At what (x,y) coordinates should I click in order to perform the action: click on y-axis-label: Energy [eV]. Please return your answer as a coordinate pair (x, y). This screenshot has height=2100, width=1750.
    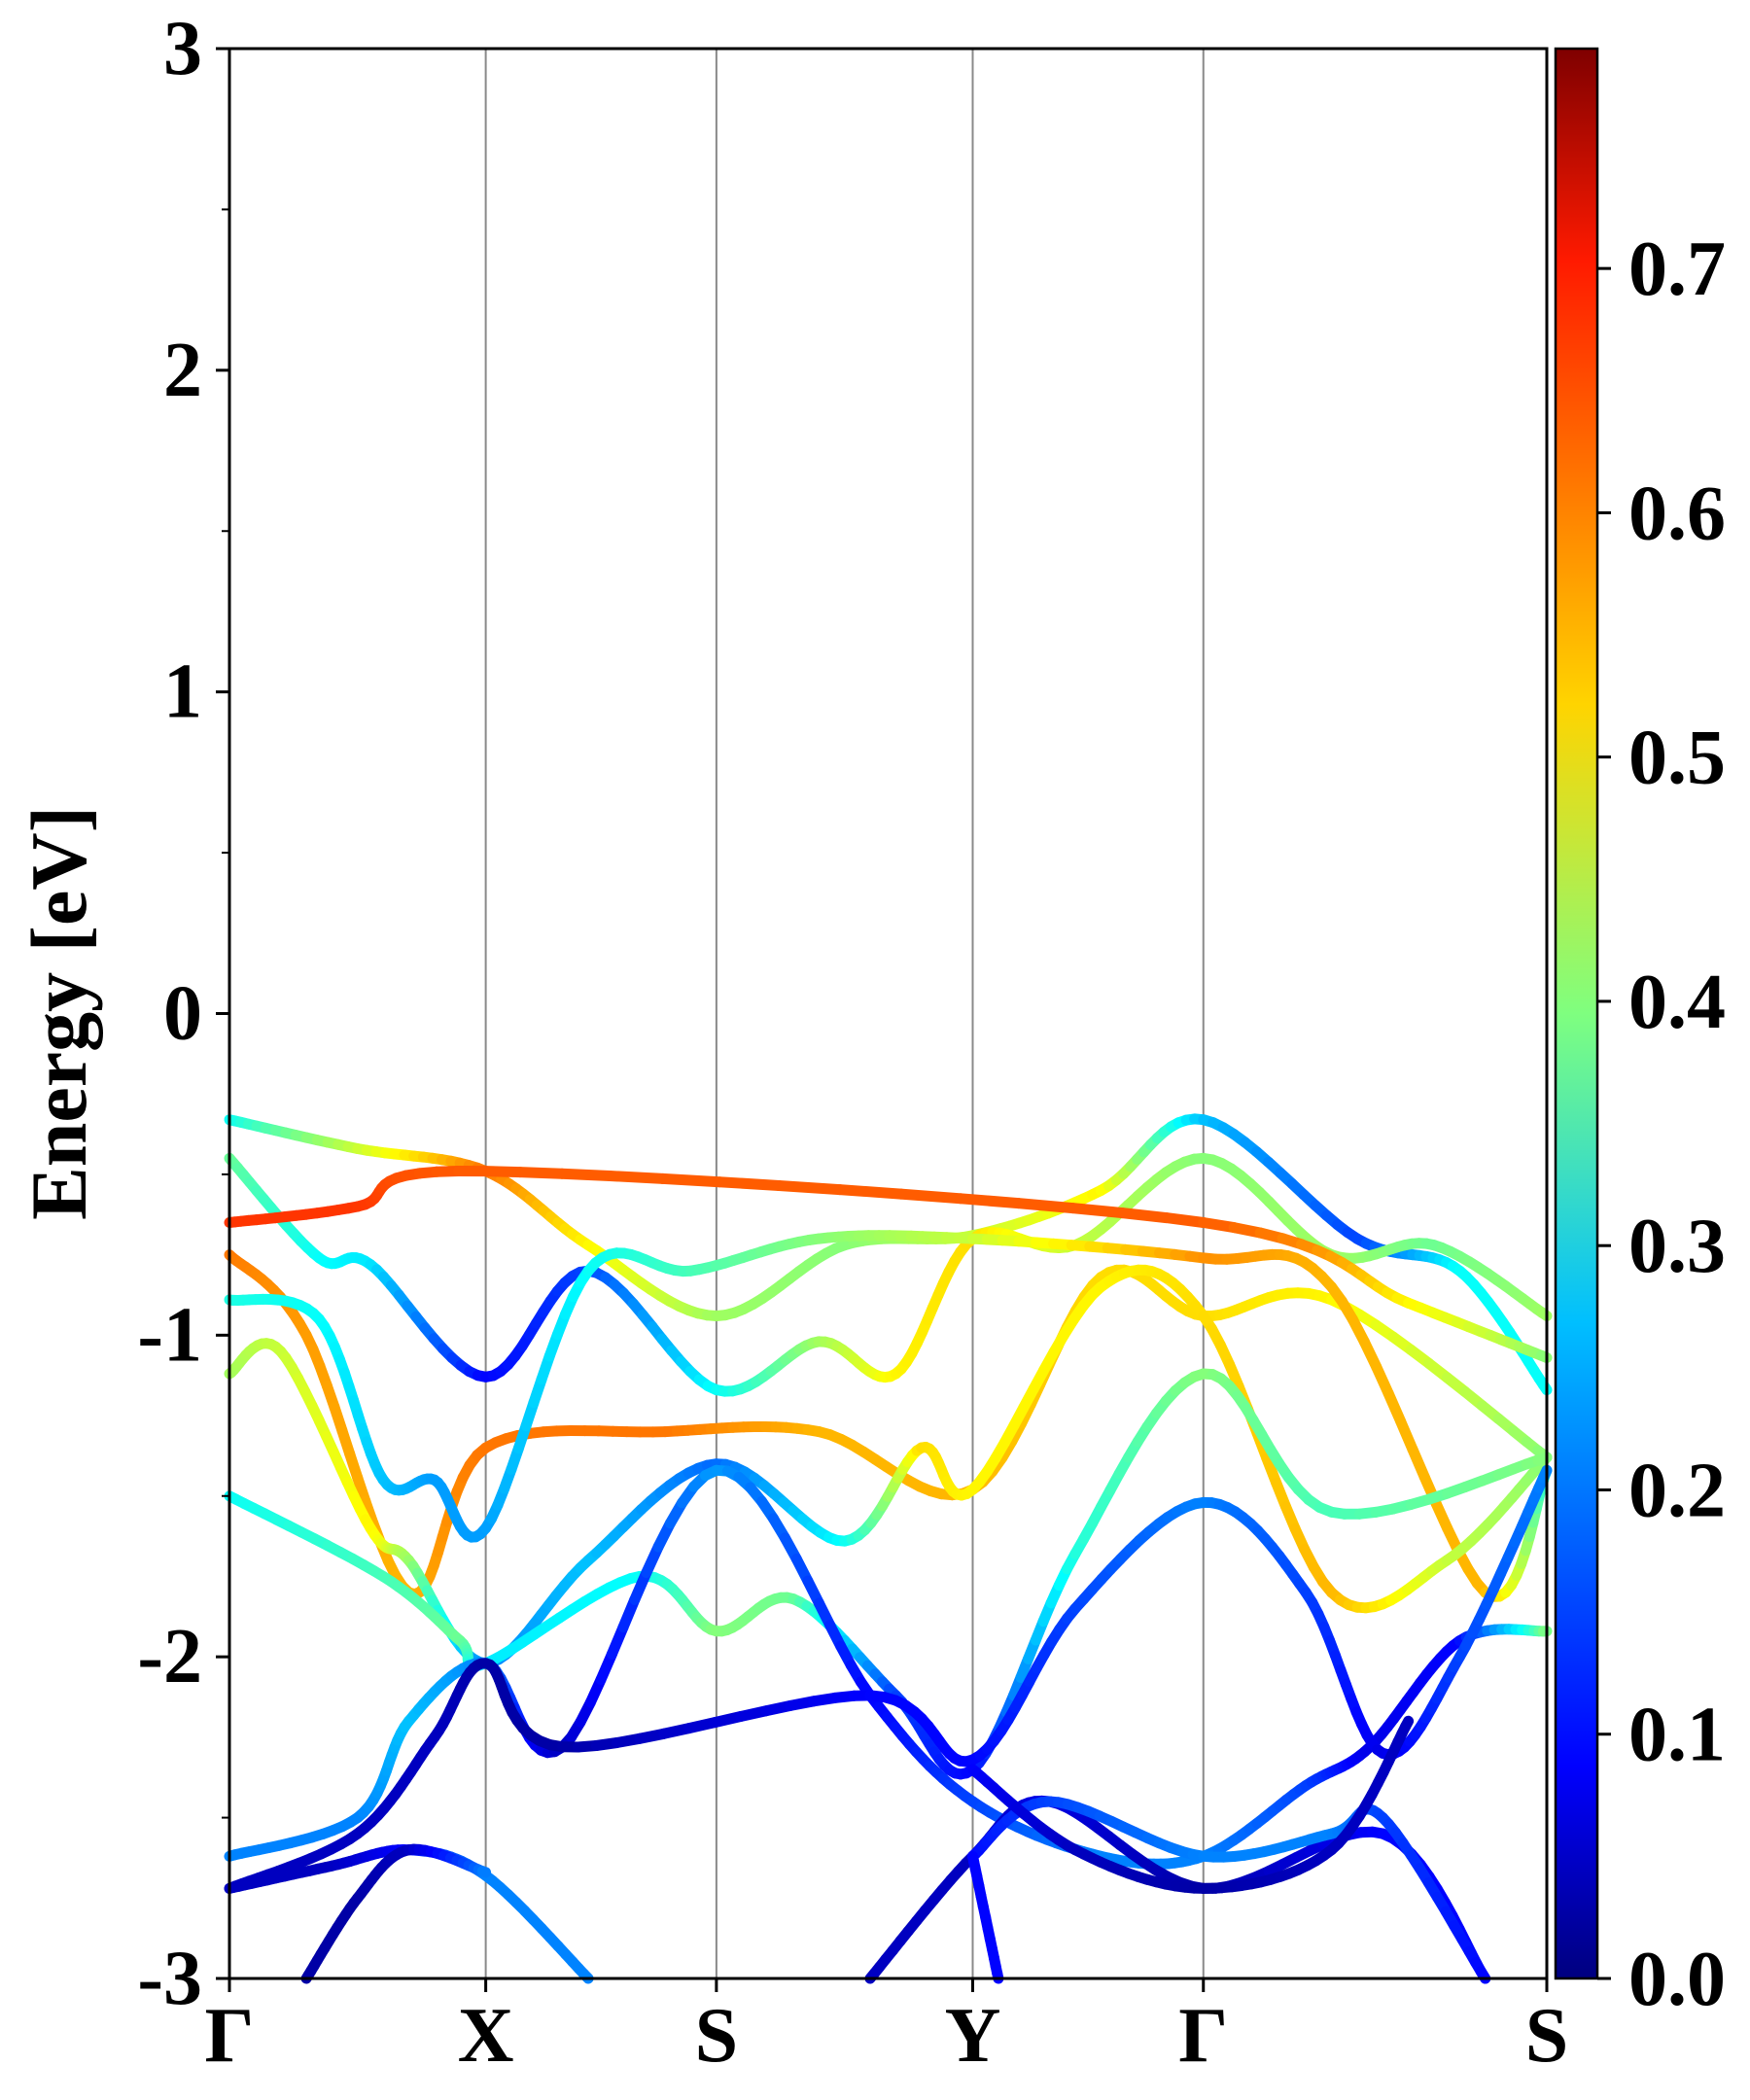
    Looking at the image, I should click on (59, 1013).